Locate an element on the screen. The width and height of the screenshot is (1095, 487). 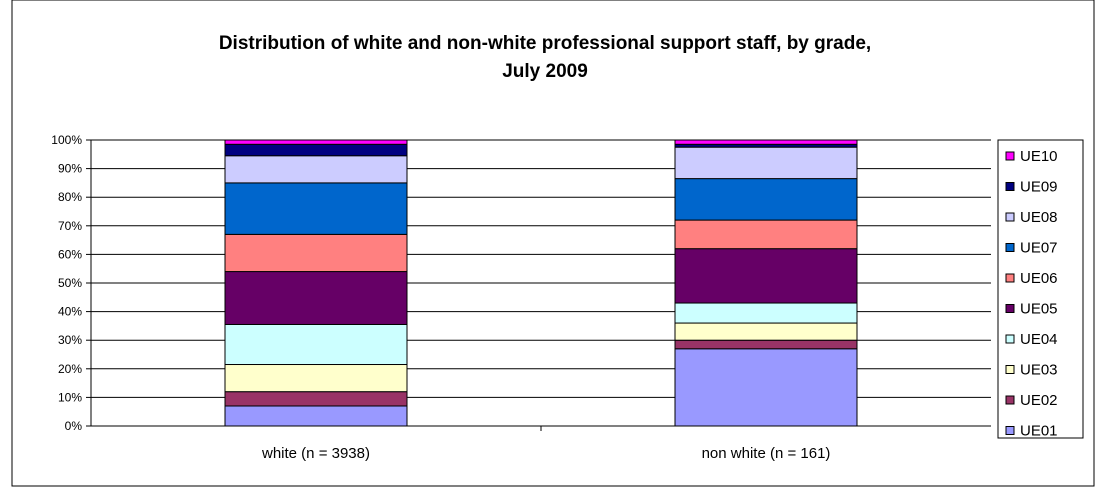
y-tick-labels: 0% 10% 20% 30% 40% 50% 60% 70% 80% 90% 100% is located at coordinates (66, 283).